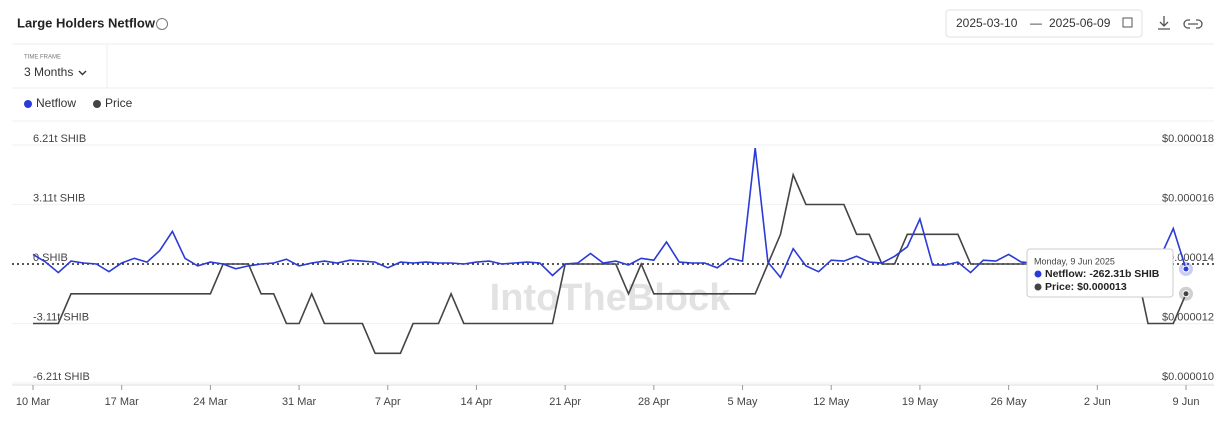 The image size is (1226, 446). I want to click on tooltip-line: Netflow: -262.31b SHIB, so click(1102, 274).